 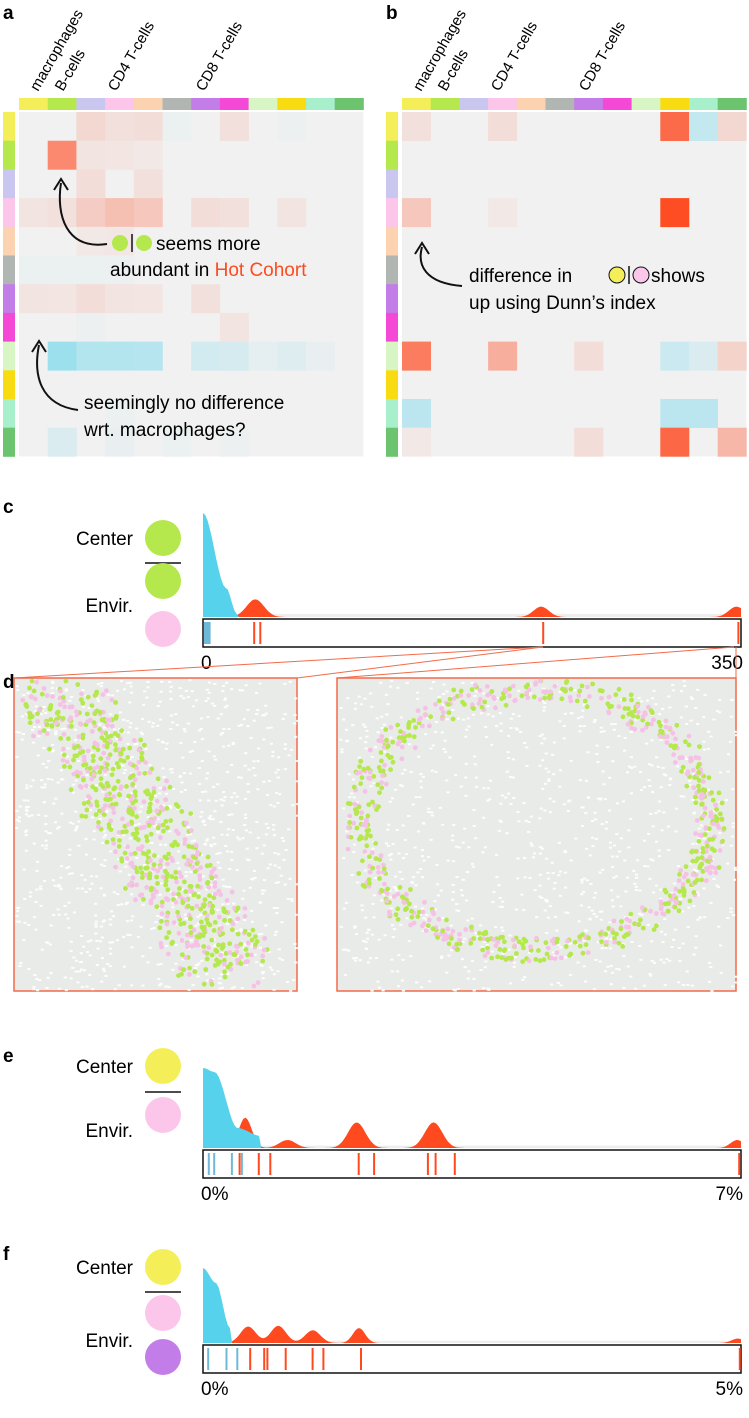 What do you see at coordinates (375, 662) in the screenshot?
I see `zoom-connectors` at bounding box center [375, 662].